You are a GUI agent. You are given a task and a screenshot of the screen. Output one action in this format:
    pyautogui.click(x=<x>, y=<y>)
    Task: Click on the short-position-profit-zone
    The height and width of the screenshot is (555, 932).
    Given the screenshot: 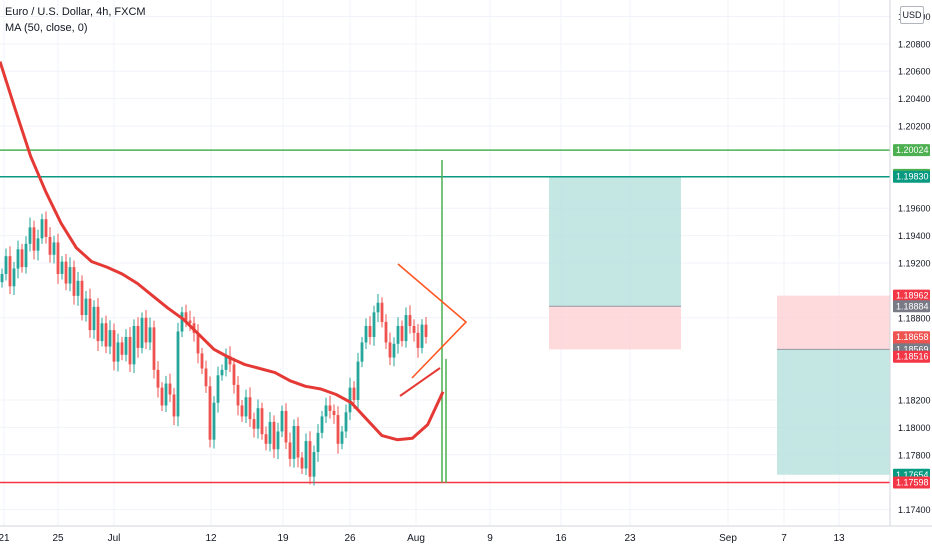 What is the action you would take?
    pyautogui.click(x=833, y=412)
    